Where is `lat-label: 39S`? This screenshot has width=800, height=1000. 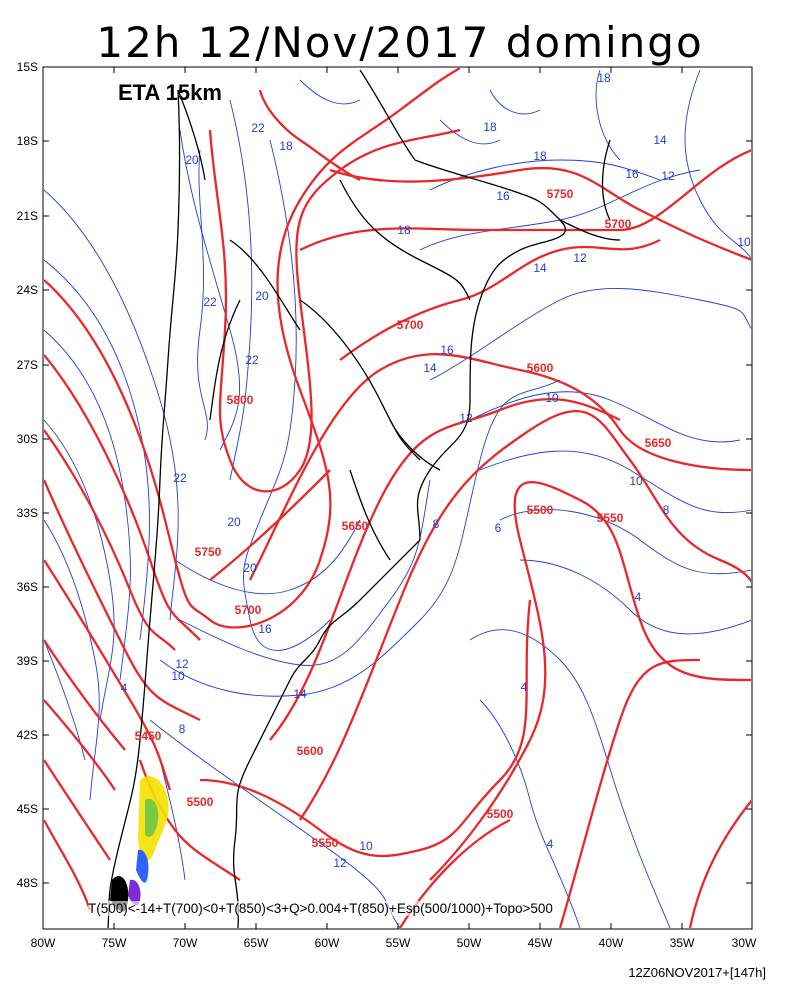
lat-label: 39S is located at coordinates (27, 661).